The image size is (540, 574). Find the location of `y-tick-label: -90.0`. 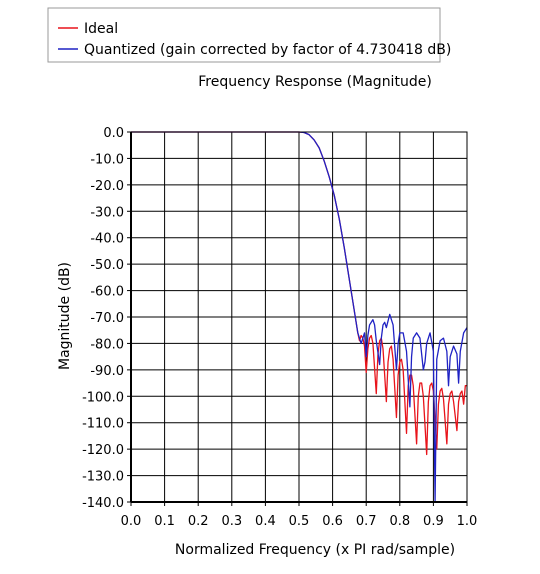

y-tick-label: -90.0 is located at coordinates (107, 371).